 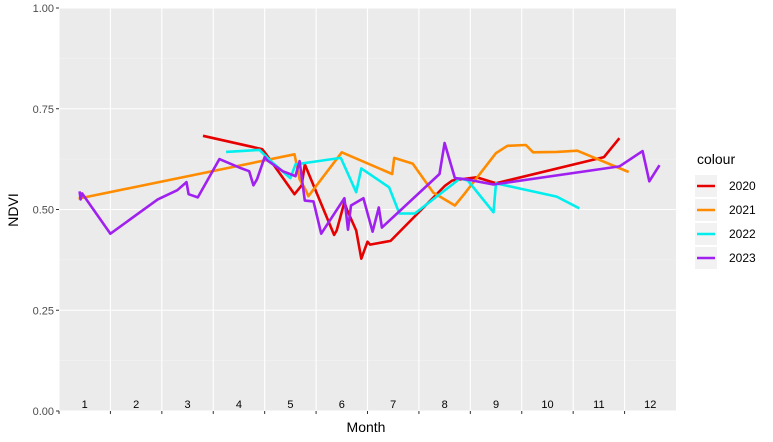 I want to click on month-label: 6, so click(x=342, y=405).